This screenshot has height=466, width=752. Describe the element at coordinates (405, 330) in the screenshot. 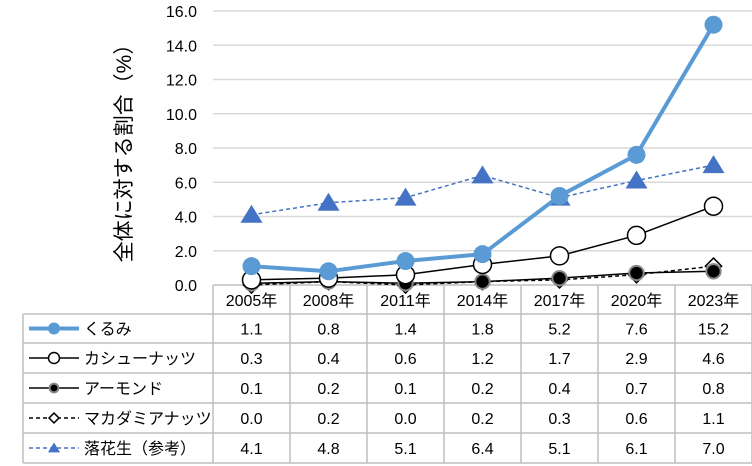

I see `table-cell: 1.4` at that location.